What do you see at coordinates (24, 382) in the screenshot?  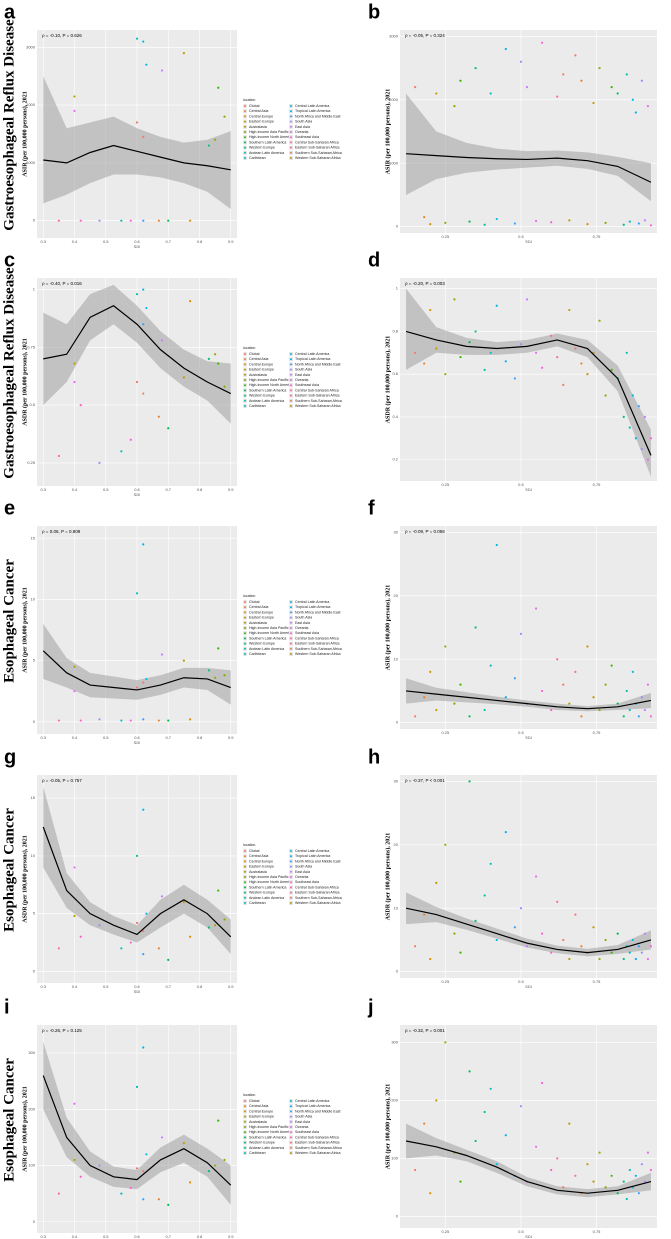 I see `y-axis-label: ASDR (per 100,000 persons), 2021` at bounding box center [24, 382].